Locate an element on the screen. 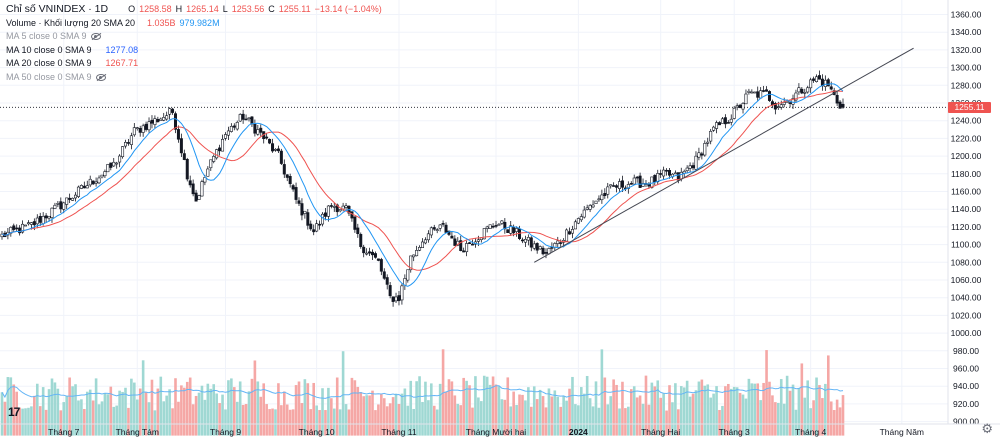  volume-value: 1.035B is located at coordinates (161, 22).